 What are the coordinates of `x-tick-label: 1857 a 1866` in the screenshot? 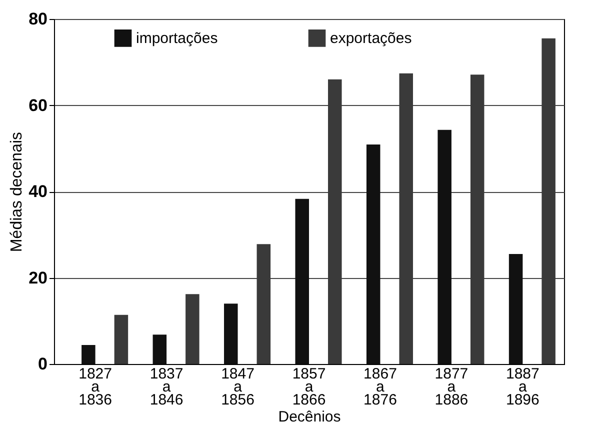 It's located at (309, 387).